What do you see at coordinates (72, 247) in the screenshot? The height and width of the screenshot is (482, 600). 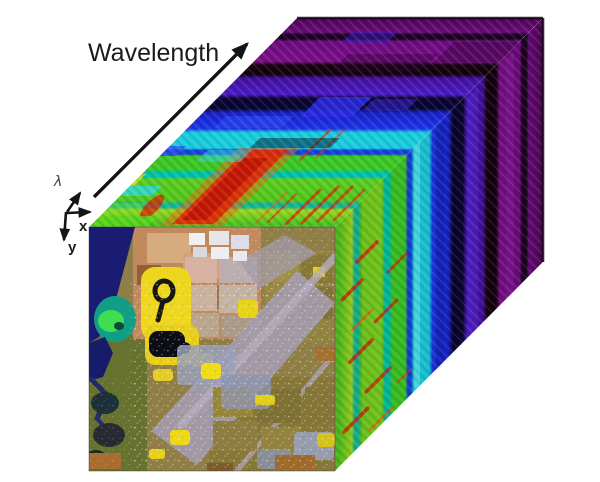 I see `y-axis-label: y` at bounding box center [72, 247].